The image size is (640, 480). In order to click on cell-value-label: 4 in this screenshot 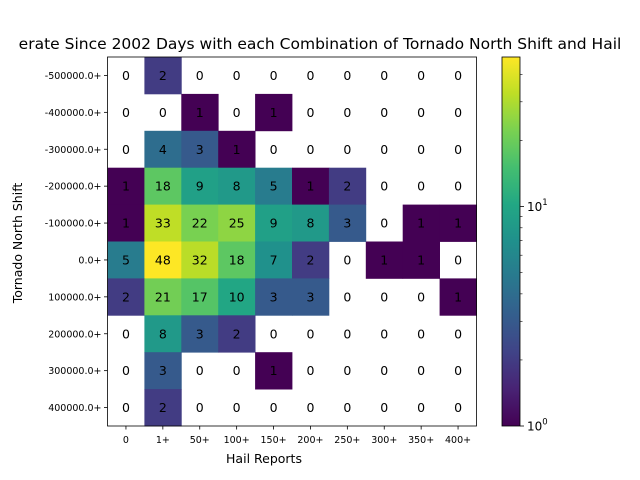, I will do `click(163, 149)`.